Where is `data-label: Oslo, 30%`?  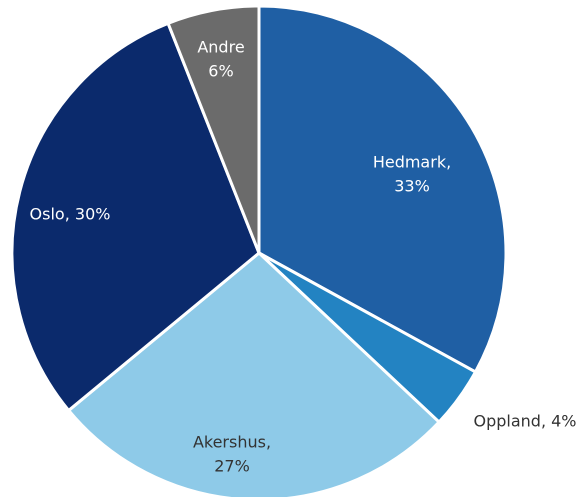 data-label: Oslo, 30% is located at coordinates (70, 214).